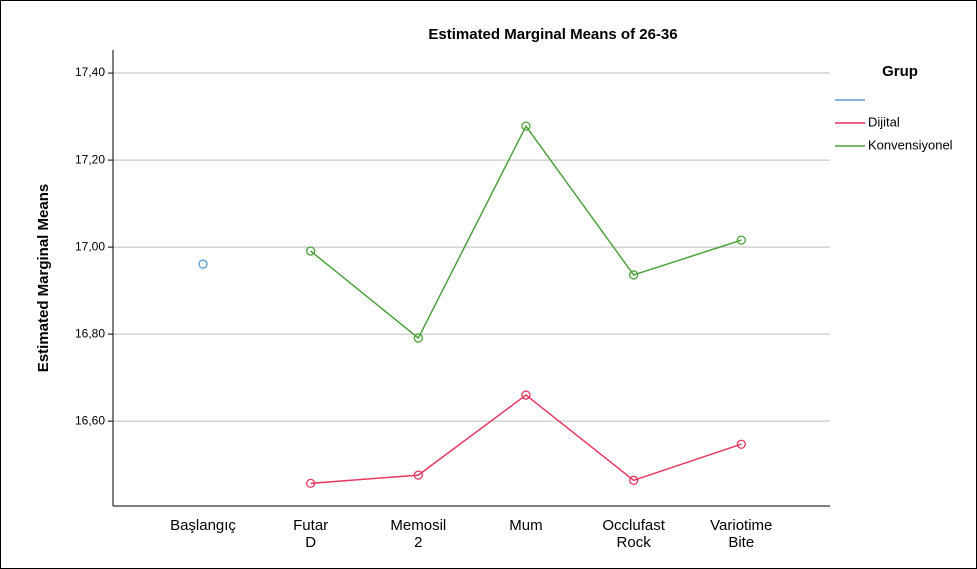 This screenshot has width=977, height=569. Describe the element at coordinates (884, 121) in the screenshot. I see `legend-label: Dijital` at that location.